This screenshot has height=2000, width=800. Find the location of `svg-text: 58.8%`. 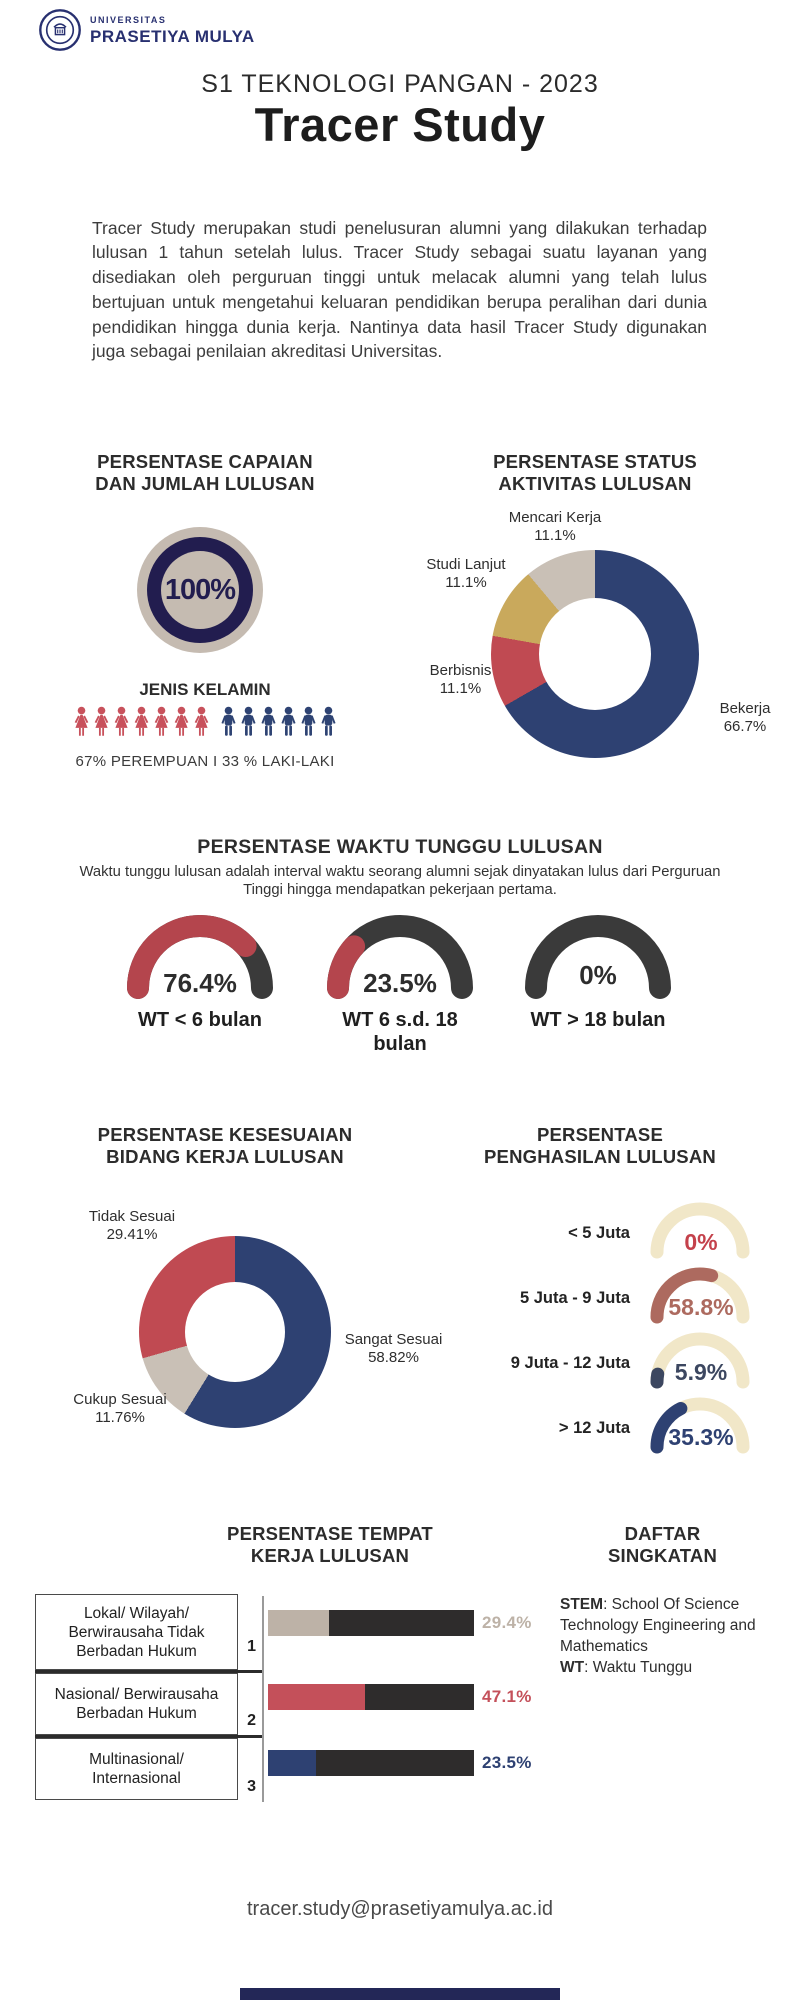

svg-text: 58.8% is located at coordinates (700, 1307).